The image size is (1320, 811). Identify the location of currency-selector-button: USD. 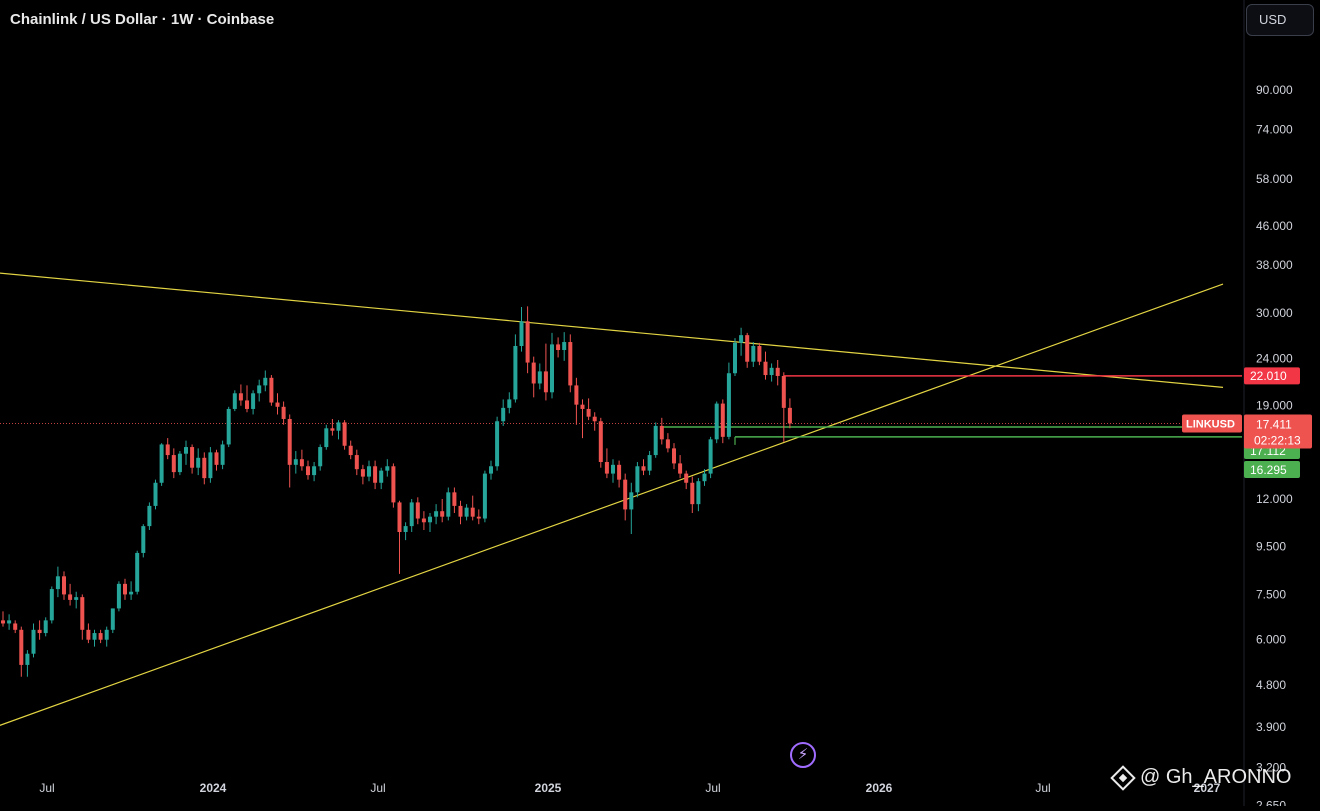
(1280, 20).